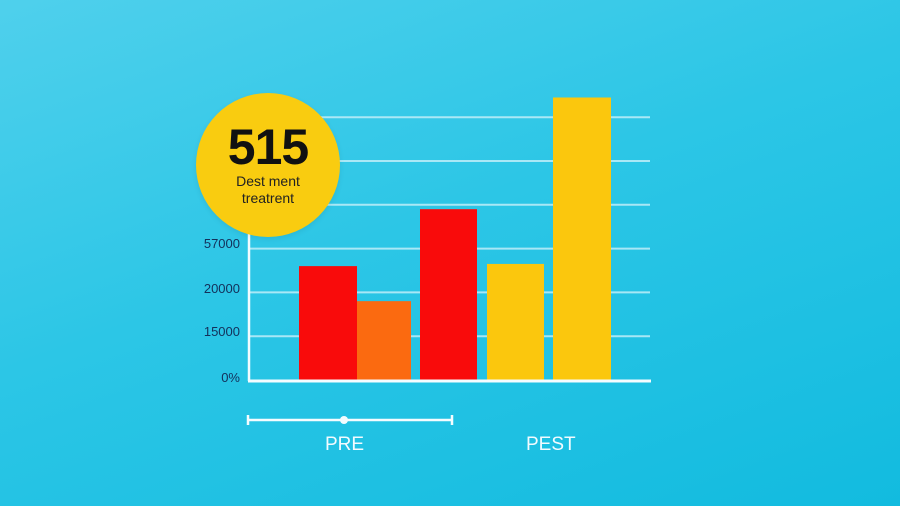 The width and height of the screenshot is (900, 506). What do you see at coordinates (345, 444) in the screenshot?
I see `category-label-pre: PRE` at bounding box center [345, 444].